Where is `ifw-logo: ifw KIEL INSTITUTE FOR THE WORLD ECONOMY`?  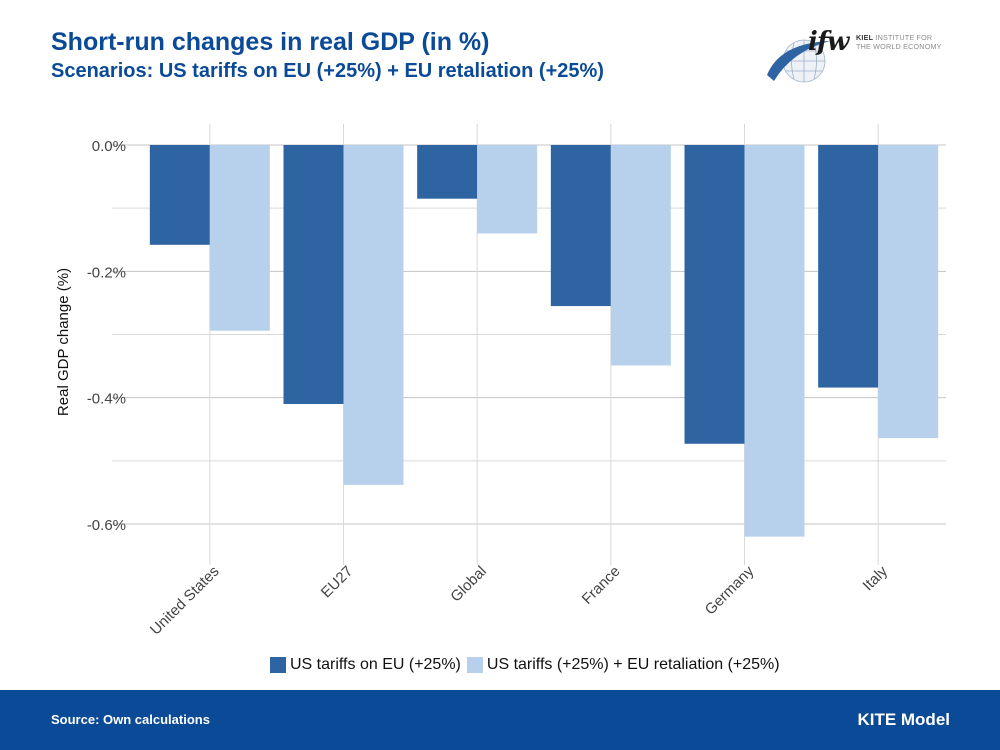
ifw-logo: ifw KIEL INSTITUTE FOR THE WORLD ECONOMY is located at coordinates (864, 57).